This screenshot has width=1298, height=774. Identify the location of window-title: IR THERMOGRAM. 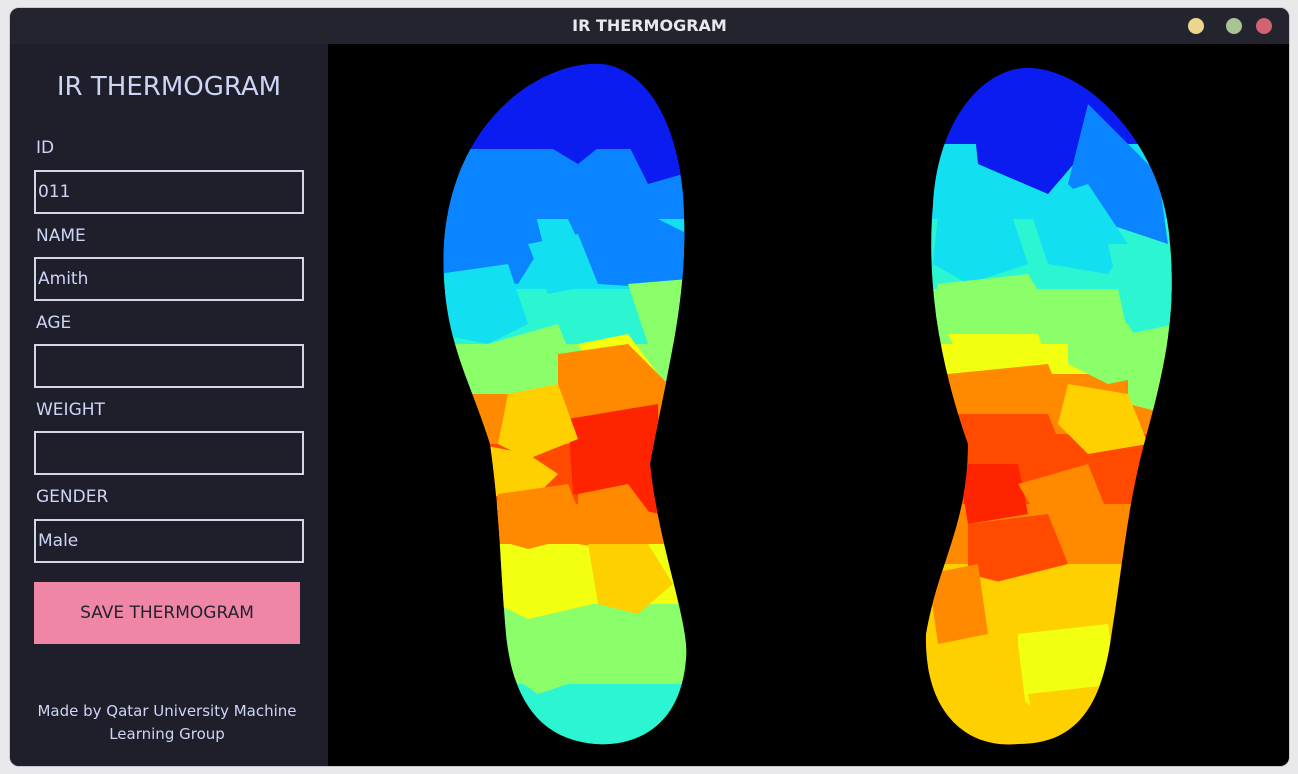
(649, 25).